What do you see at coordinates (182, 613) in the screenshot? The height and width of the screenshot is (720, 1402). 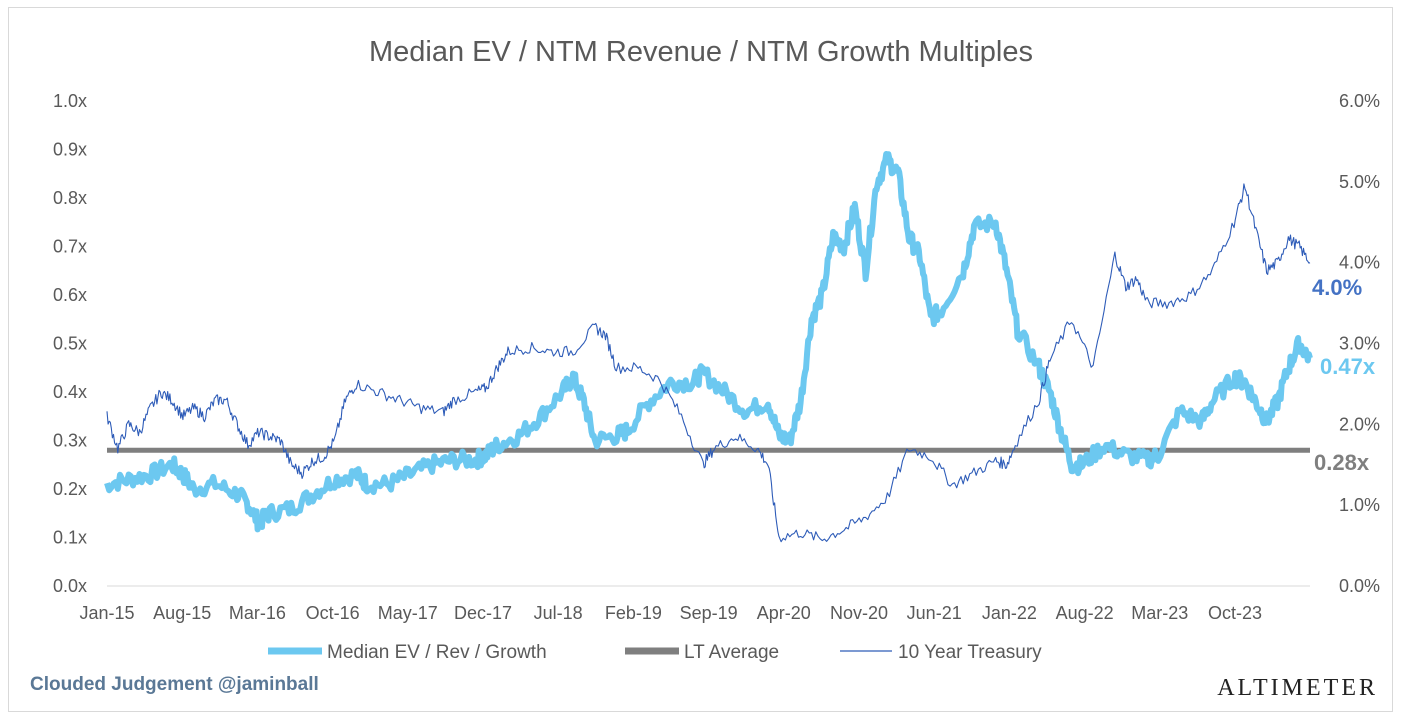 I see `x-tick-label: Aug-15` at bounding box center [182, 613].